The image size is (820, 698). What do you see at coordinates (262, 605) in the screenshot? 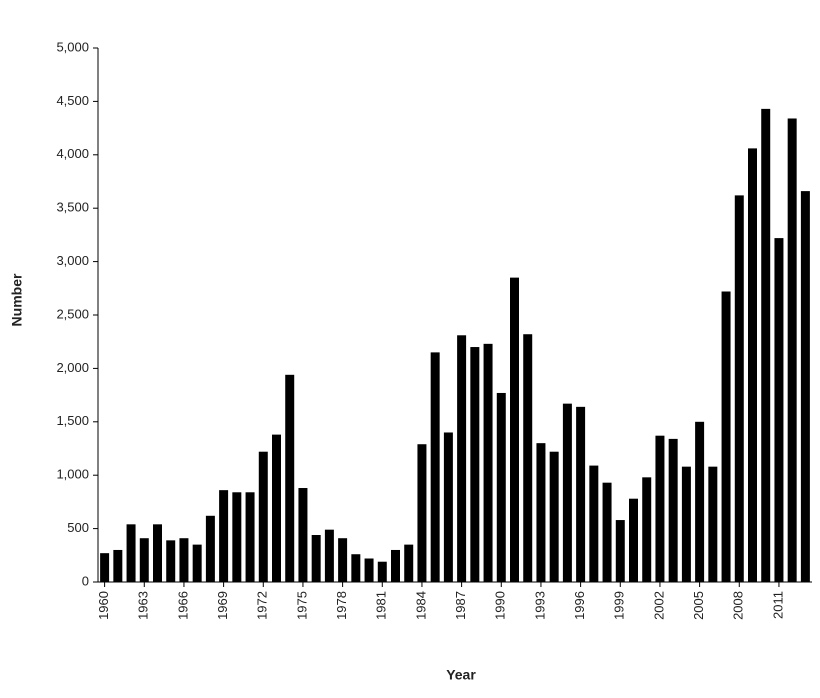
I see `x-tick-label: 1972` at bounding box center [262, 605].